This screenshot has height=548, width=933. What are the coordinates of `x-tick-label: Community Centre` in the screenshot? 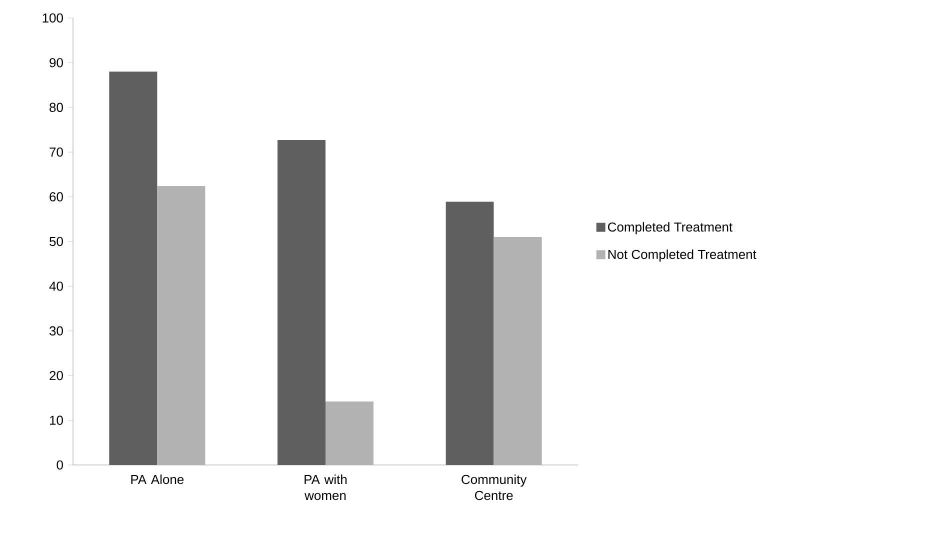 It's located at (494, 487).